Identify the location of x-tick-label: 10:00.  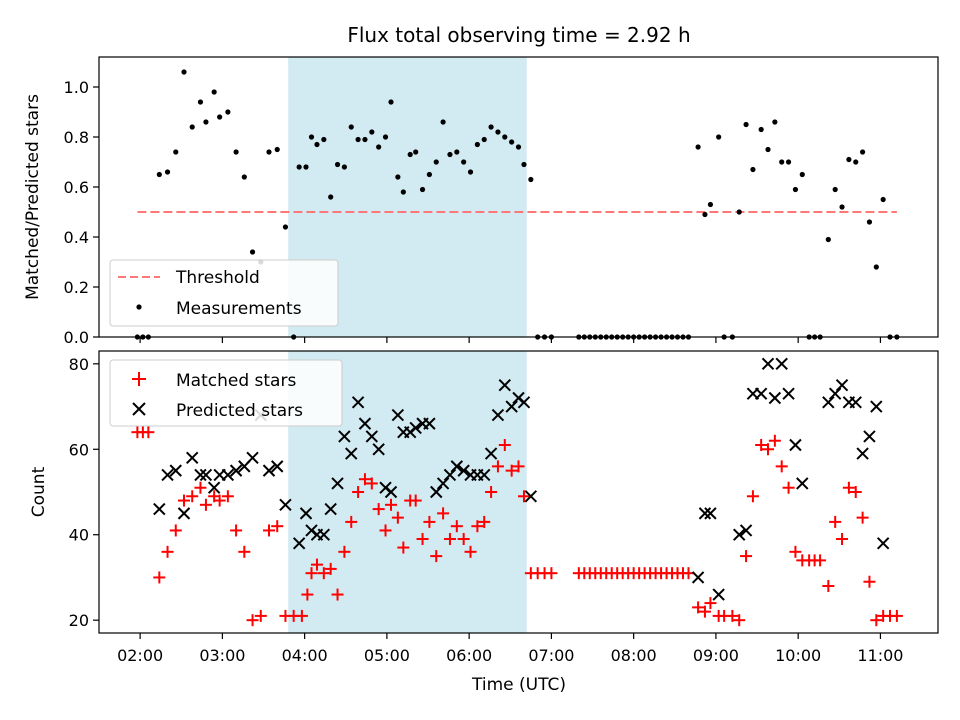
(798, 655).